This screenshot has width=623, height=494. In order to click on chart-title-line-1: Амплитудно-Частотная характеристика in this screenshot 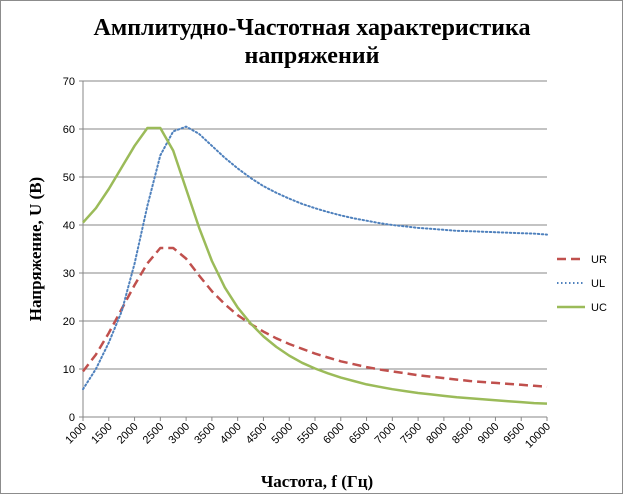, I will do `click(312, 28)`.